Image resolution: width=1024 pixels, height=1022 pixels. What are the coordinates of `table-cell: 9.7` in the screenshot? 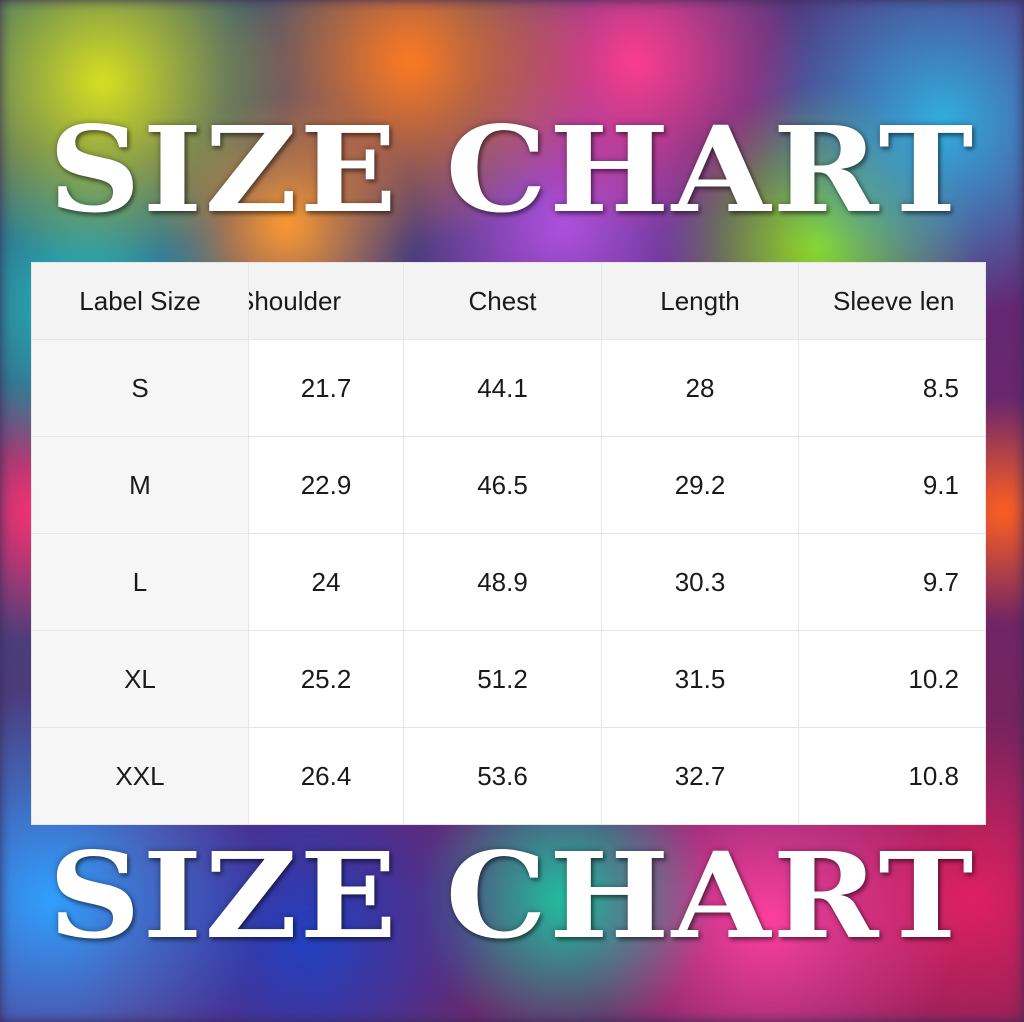 It's located at (892, 582).